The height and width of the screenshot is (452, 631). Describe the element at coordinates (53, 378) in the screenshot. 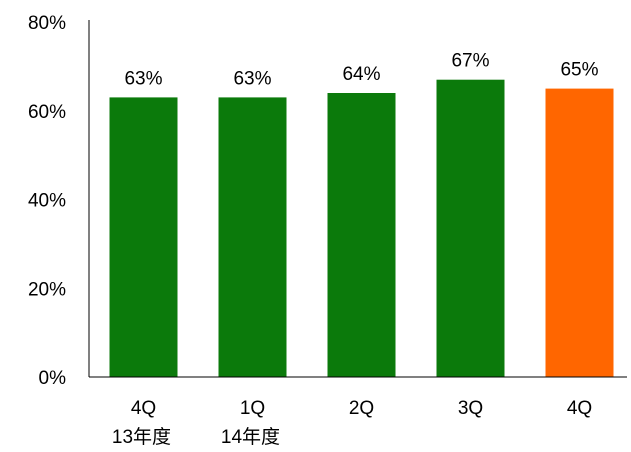

I see `y-tick-label-1: 0%` at that location.